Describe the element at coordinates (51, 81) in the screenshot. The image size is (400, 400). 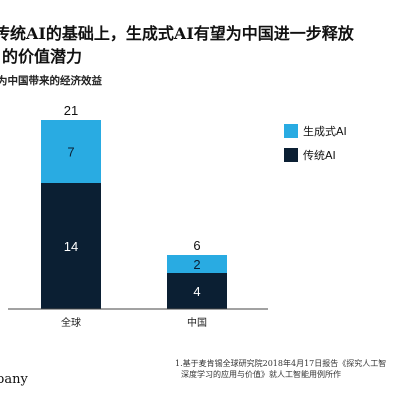
I see `chart-subtitle: 为中国带来的经济效益` at that location.